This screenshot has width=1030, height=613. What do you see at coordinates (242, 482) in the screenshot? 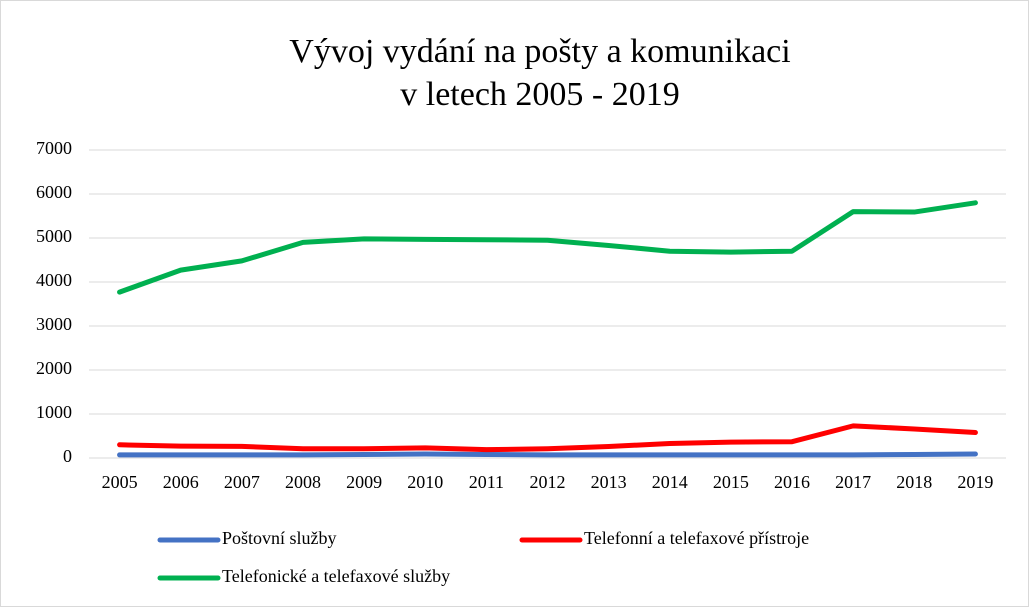
I see `x-tick-label: 2007` at bounding box center [242, 482].